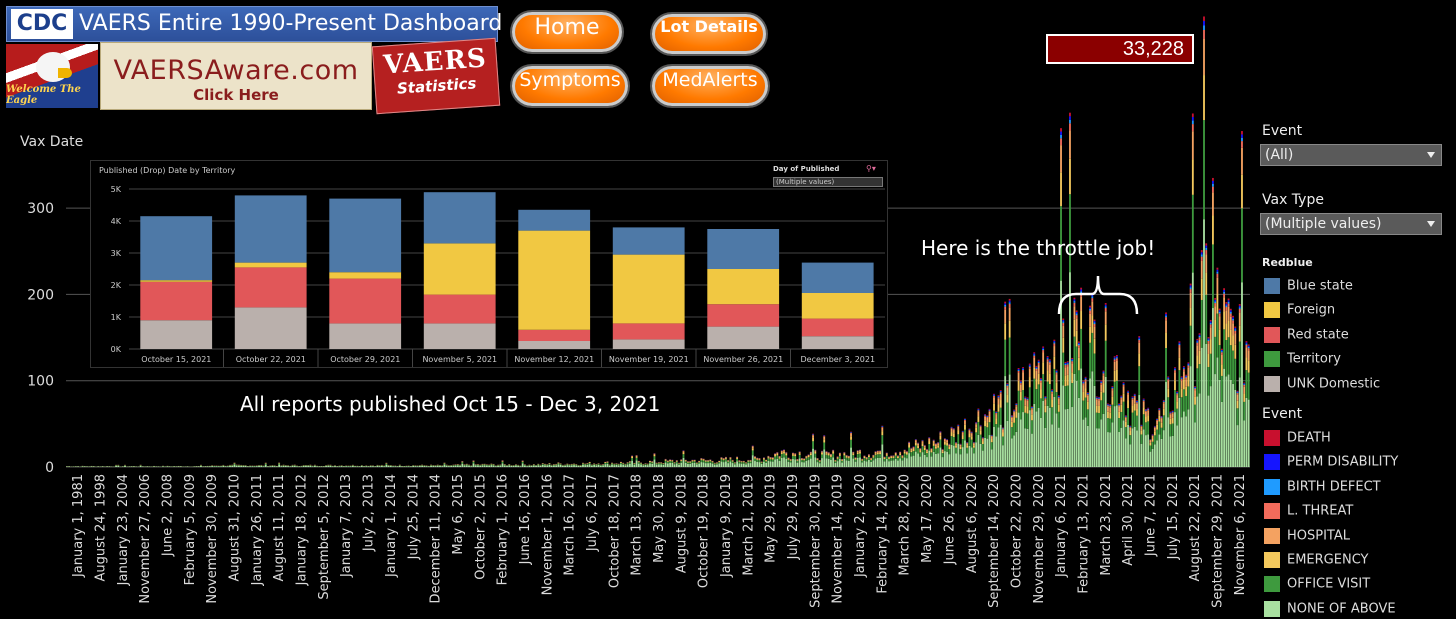 Image resolution: width=1456 pixels, height=619 pixels. What do you see at coordinates (1307, 536) in the screenshot?
I see `event-legend-item: HOSPITAL` at bounding box center [1307, 536].